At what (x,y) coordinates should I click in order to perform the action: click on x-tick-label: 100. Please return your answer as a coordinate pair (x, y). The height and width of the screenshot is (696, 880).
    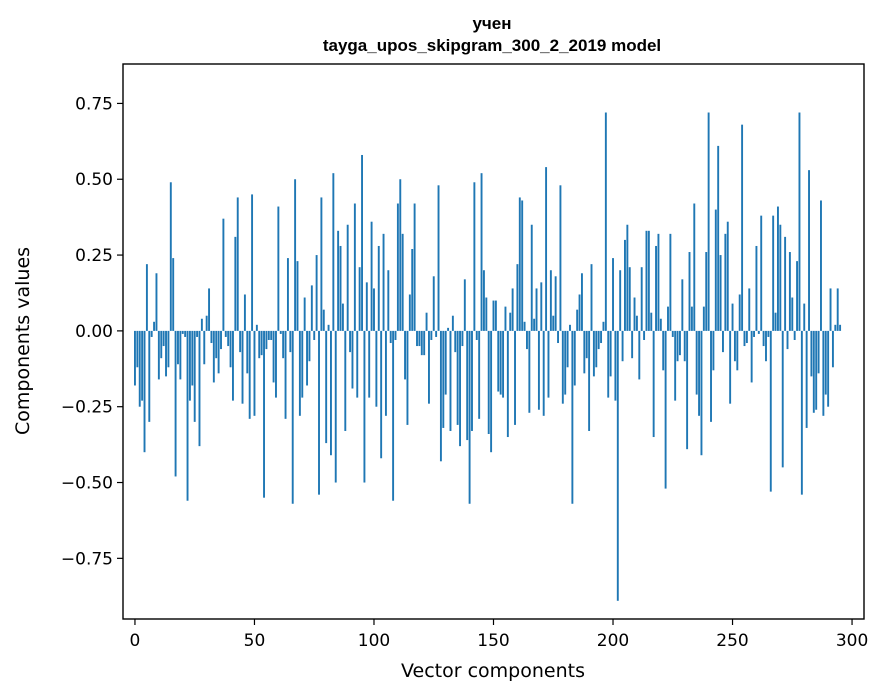
    Looking at the image, I should click on (374, 641).